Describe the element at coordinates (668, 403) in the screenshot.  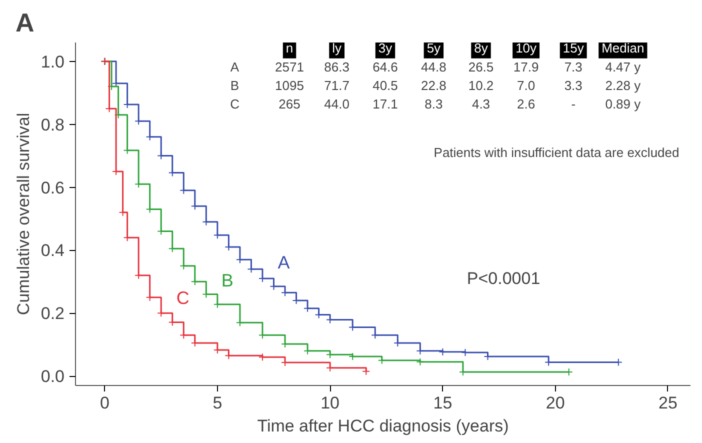
I see `x-tick-label: 25` at that location.